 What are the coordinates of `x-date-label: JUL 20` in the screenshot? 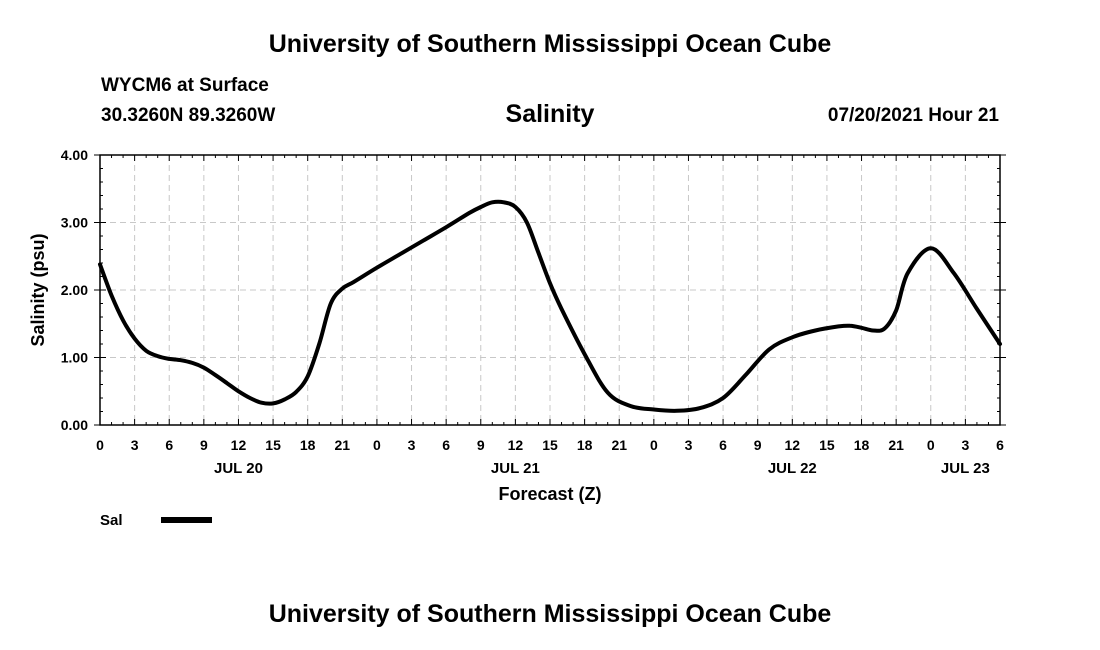 It's located at (238, 468).